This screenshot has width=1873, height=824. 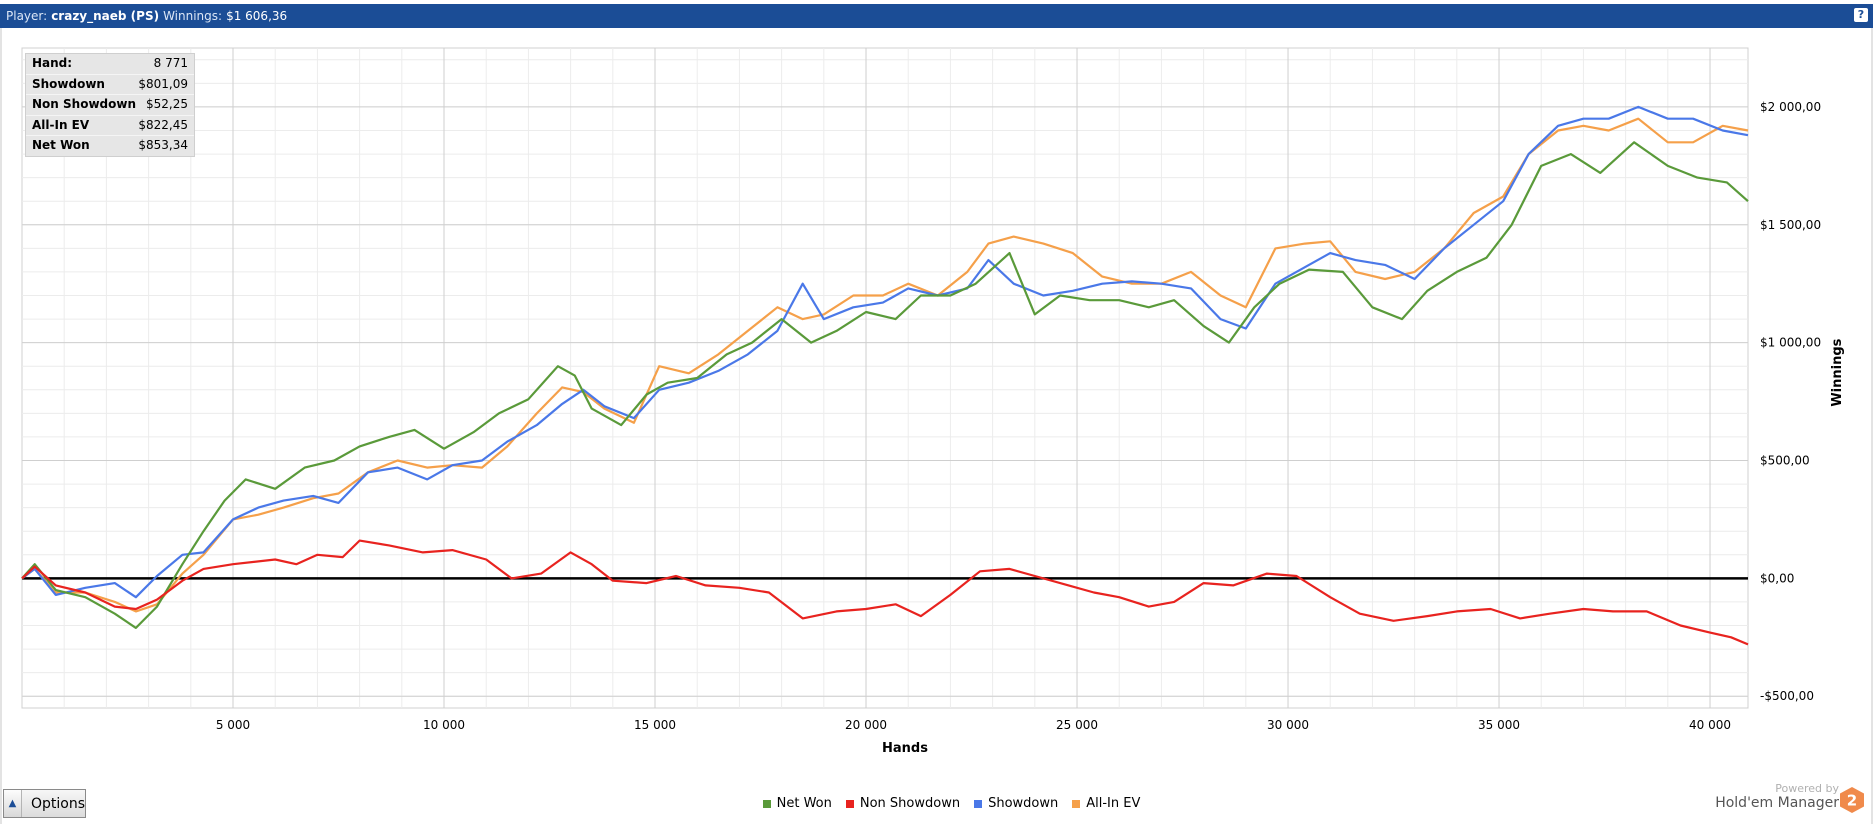 What do you see at coordinates (170, 63) in the screenshot?
I see `stat-value: 8 771` at bounding box center [170, 63].